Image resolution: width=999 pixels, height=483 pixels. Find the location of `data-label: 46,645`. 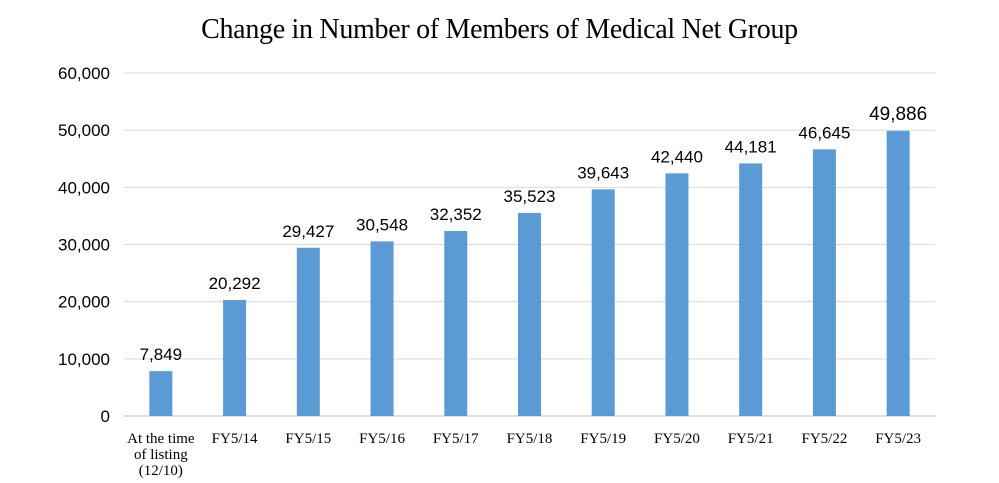

data-label: 46,645 is located at coordinates (824, 132).